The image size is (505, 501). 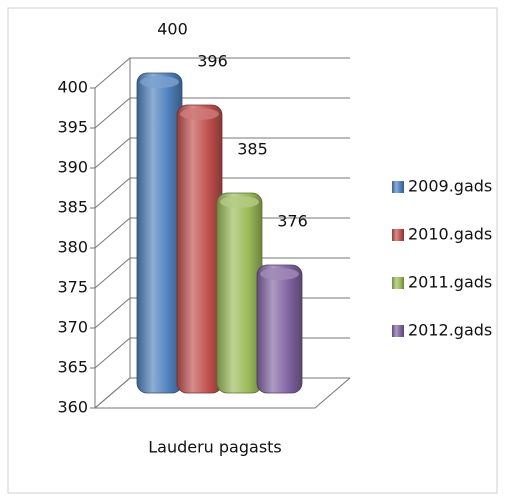 I want to click on y-tick-label: 385, so click(x=72, y=207).